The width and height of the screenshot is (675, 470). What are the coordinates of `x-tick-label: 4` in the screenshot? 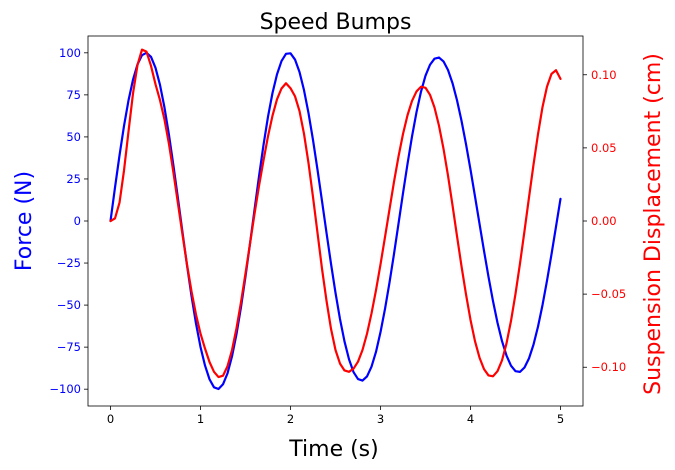 It's located at (470, 419).